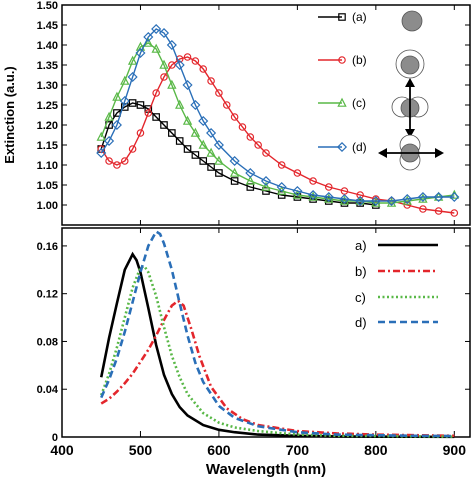  Describe the element at coordinates (9, 115) in the screenshot. I see `top-y-axis-title: Extinction (a.u.)` at that location.